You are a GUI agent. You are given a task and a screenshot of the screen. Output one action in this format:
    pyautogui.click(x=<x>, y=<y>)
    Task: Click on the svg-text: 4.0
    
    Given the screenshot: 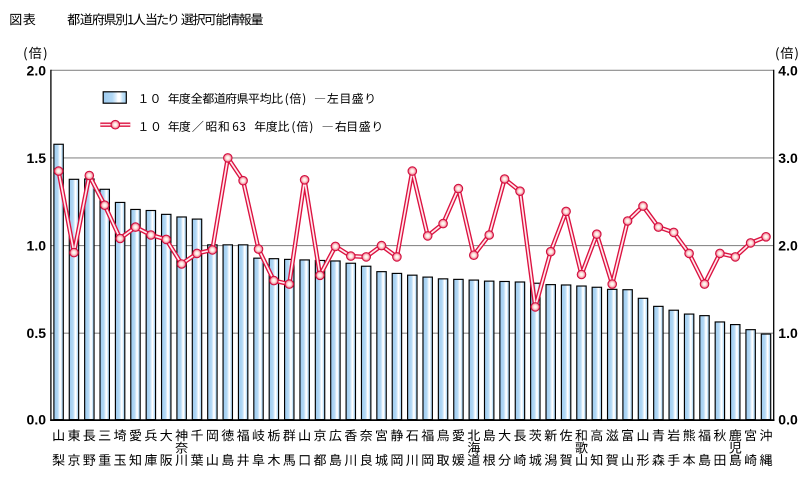 What is the action you would take?
    pyautogui.click(x=788, y=70)
    